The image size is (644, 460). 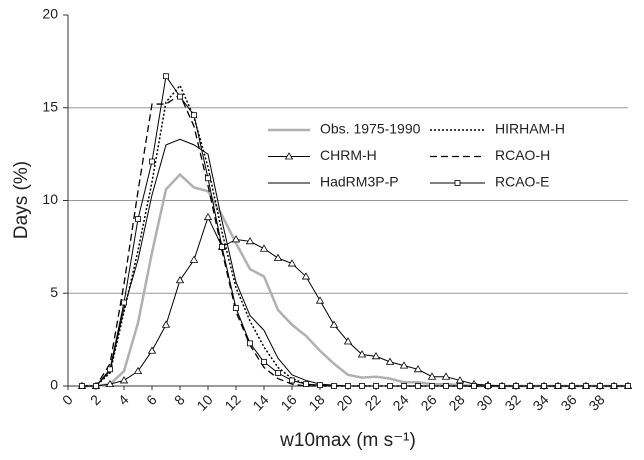 I want to click on legend-label: Obs. 1975-1990, so click(x=370, y=129).